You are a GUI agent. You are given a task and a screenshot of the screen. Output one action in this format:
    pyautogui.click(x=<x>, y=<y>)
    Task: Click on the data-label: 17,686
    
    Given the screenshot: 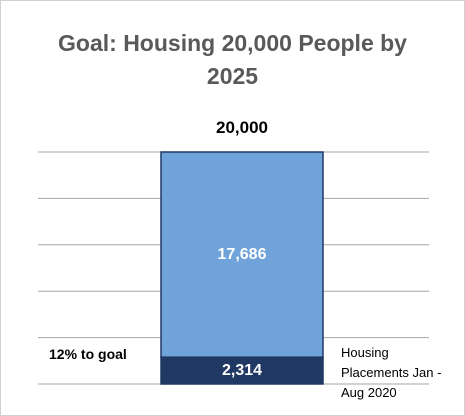 What is the action you would take?
    pyautogui.click(x=242, y=254)
    